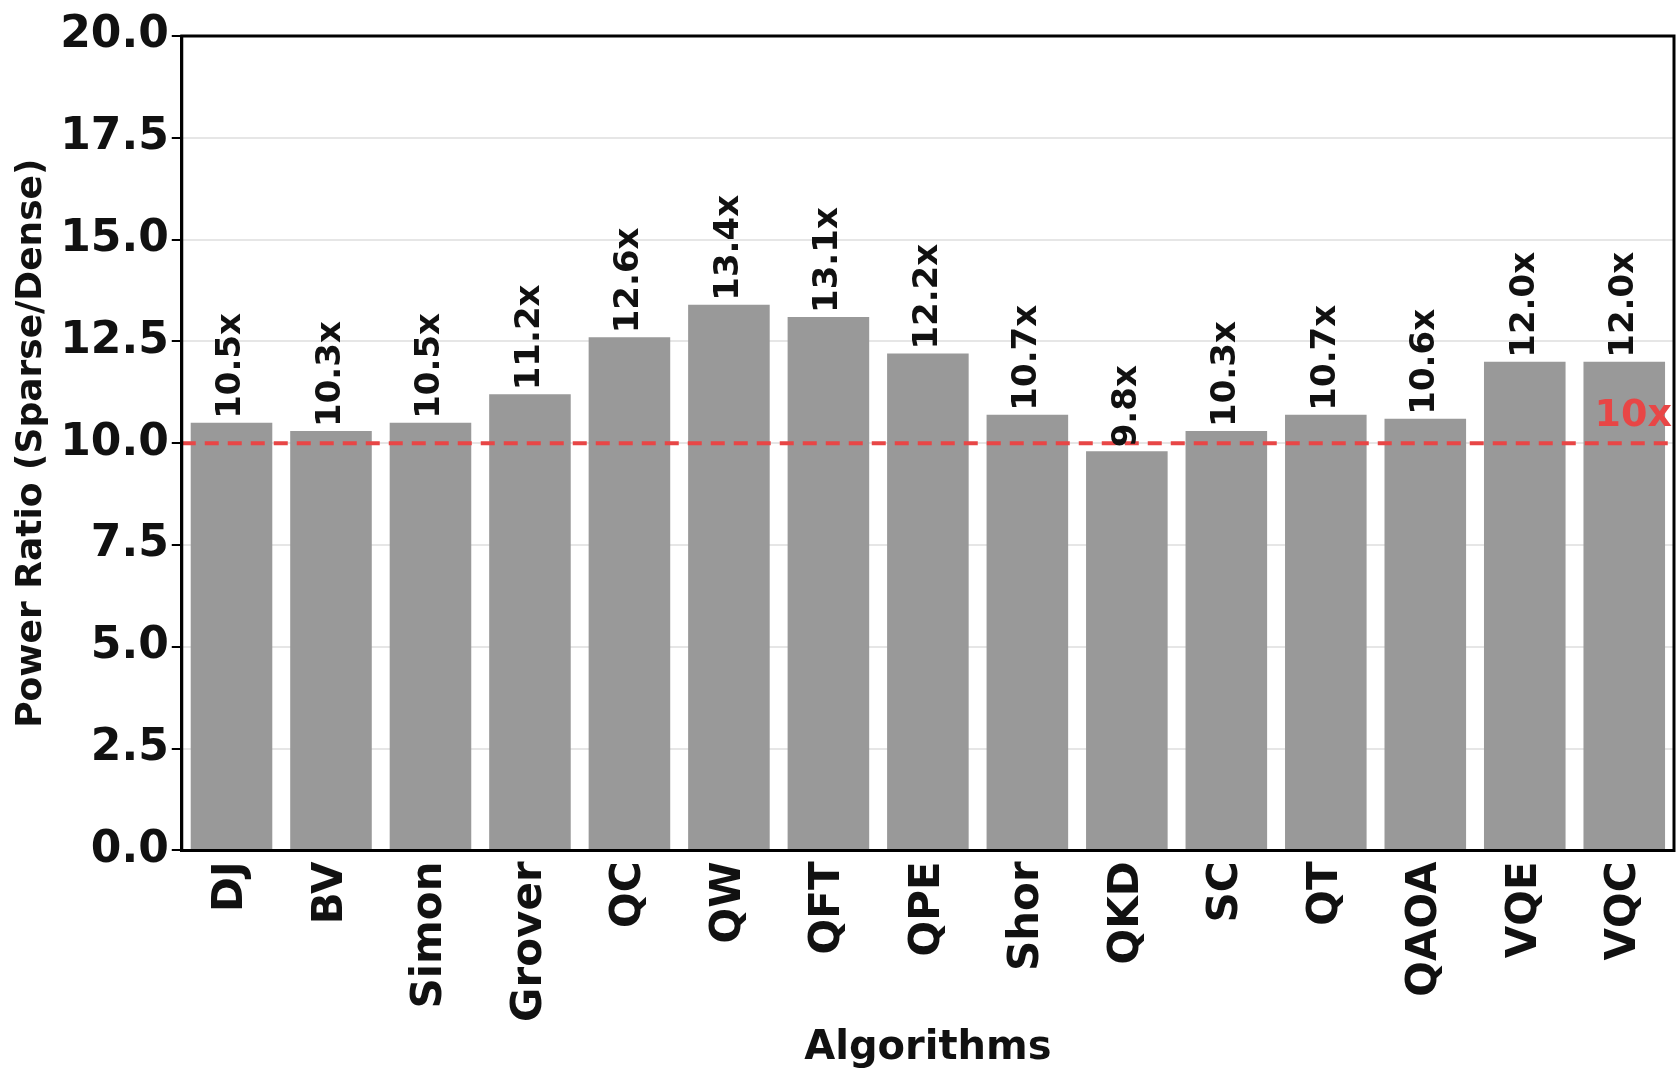  Describe the element at coordinates (228, 886) in the screenshot. I see `x-tick-label: DJ` at that location.